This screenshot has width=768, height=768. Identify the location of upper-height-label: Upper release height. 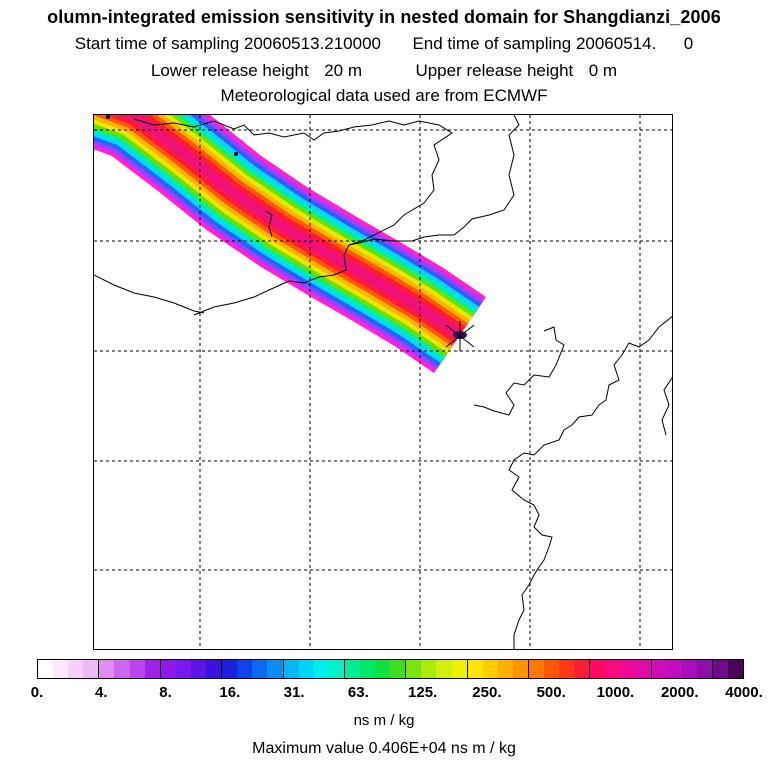
(494, 70).